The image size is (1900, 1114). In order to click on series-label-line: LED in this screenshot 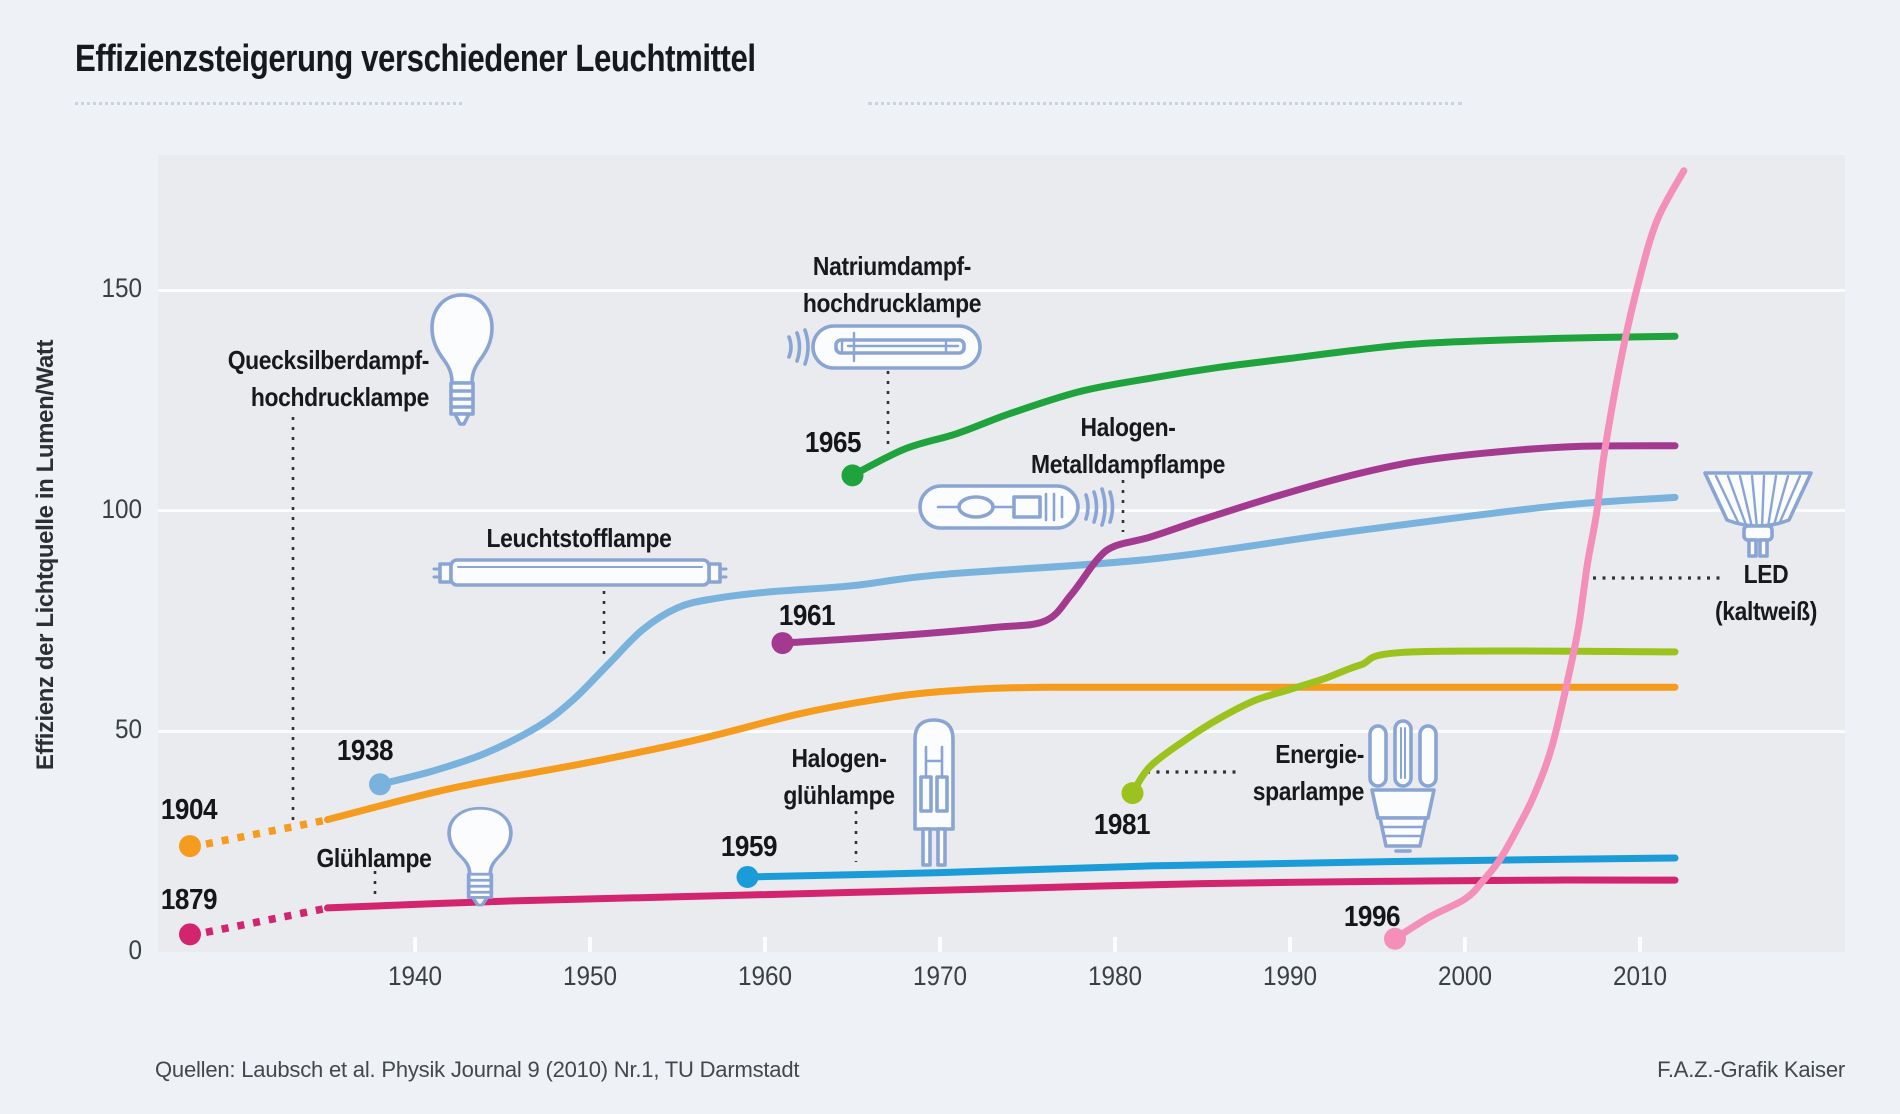, I will do `click(1766, 574)`.